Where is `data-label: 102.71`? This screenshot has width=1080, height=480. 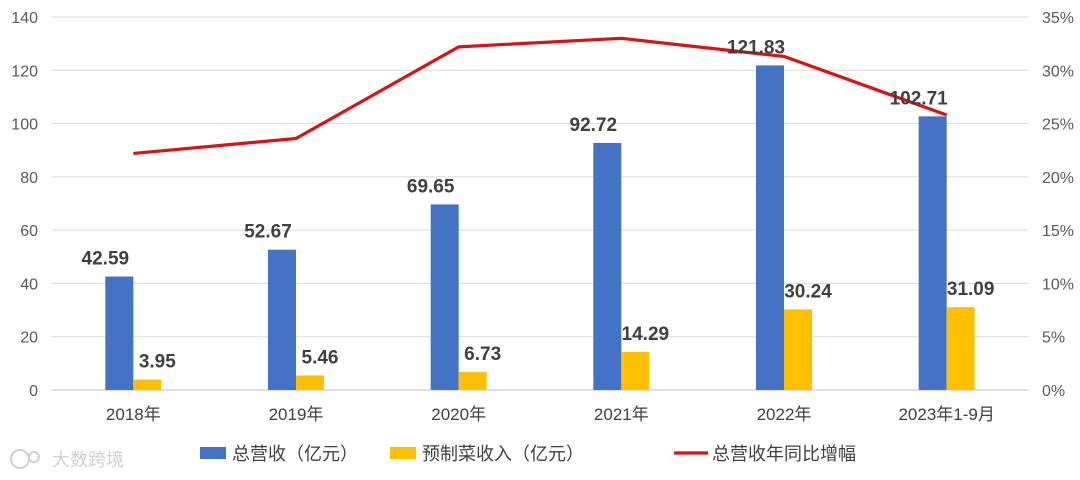
data-label: 102.71 is located at coordinates (919, 98).